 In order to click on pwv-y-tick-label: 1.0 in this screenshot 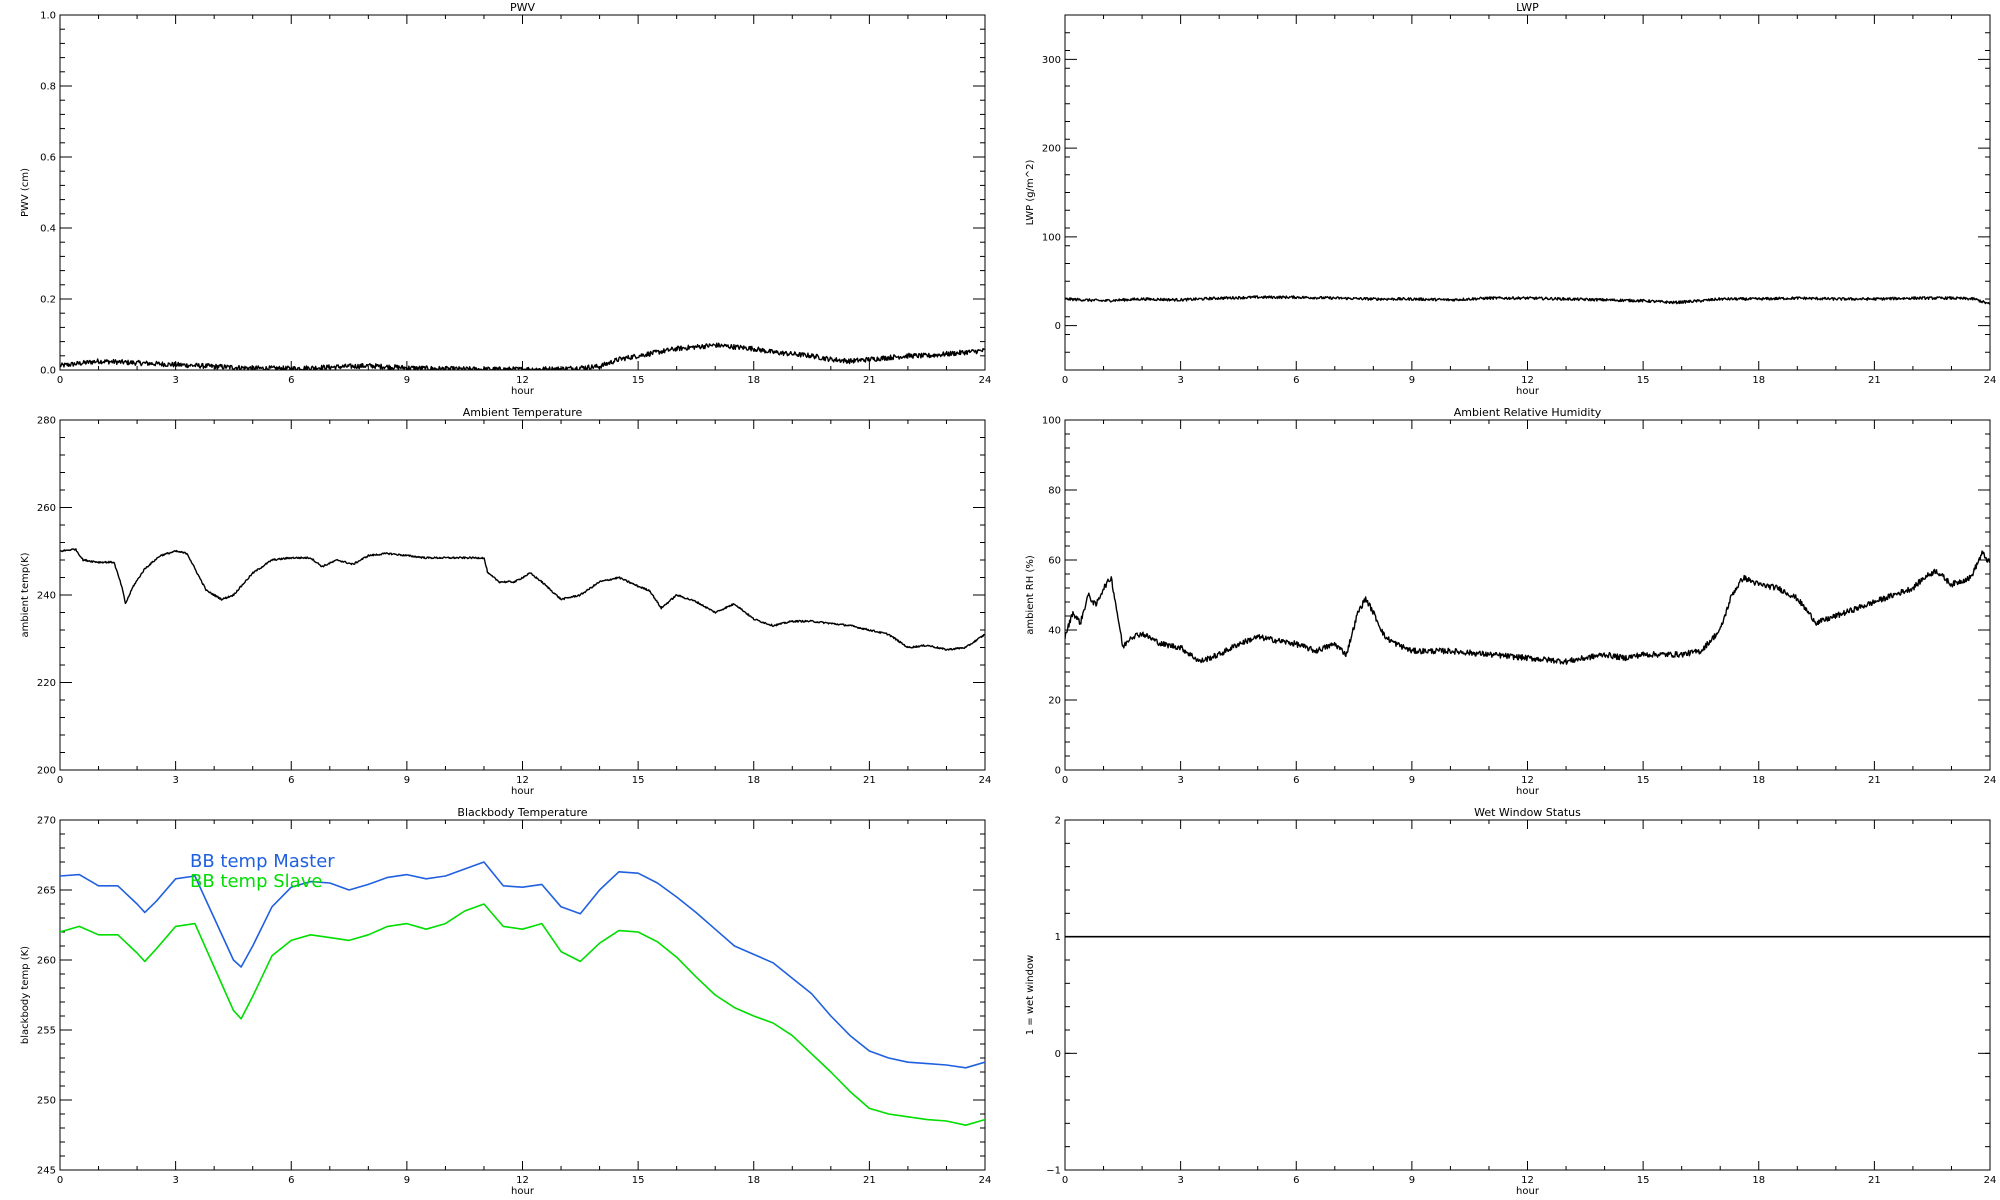, I will do `click(48, 16)`.